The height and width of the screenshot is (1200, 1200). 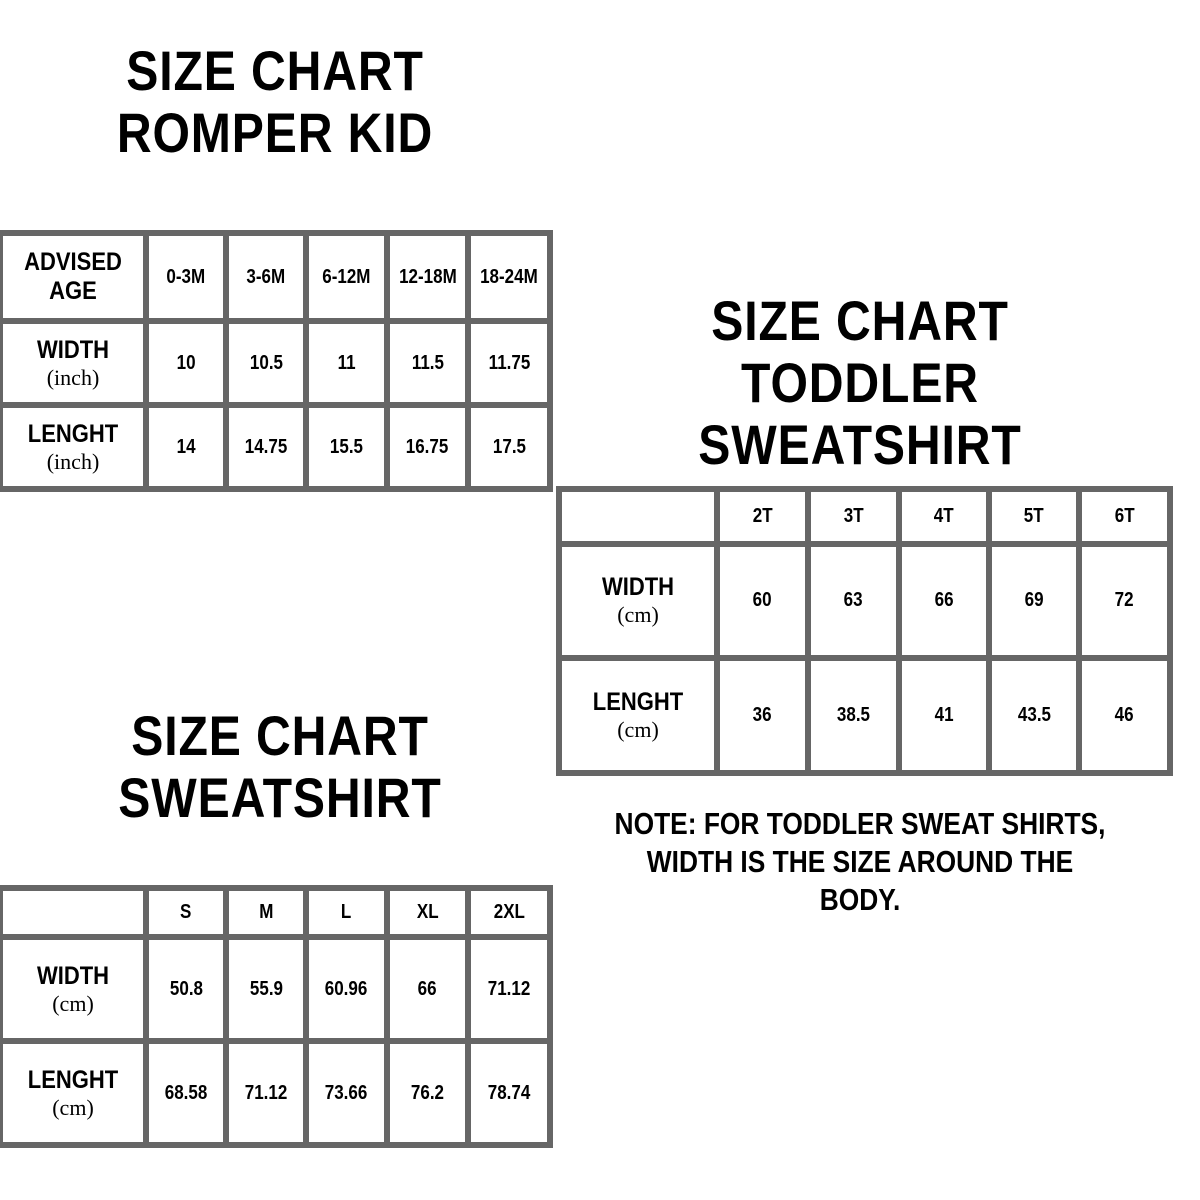 I want to click on size-header-cell: 18-24M, so click(x=509, y=277).